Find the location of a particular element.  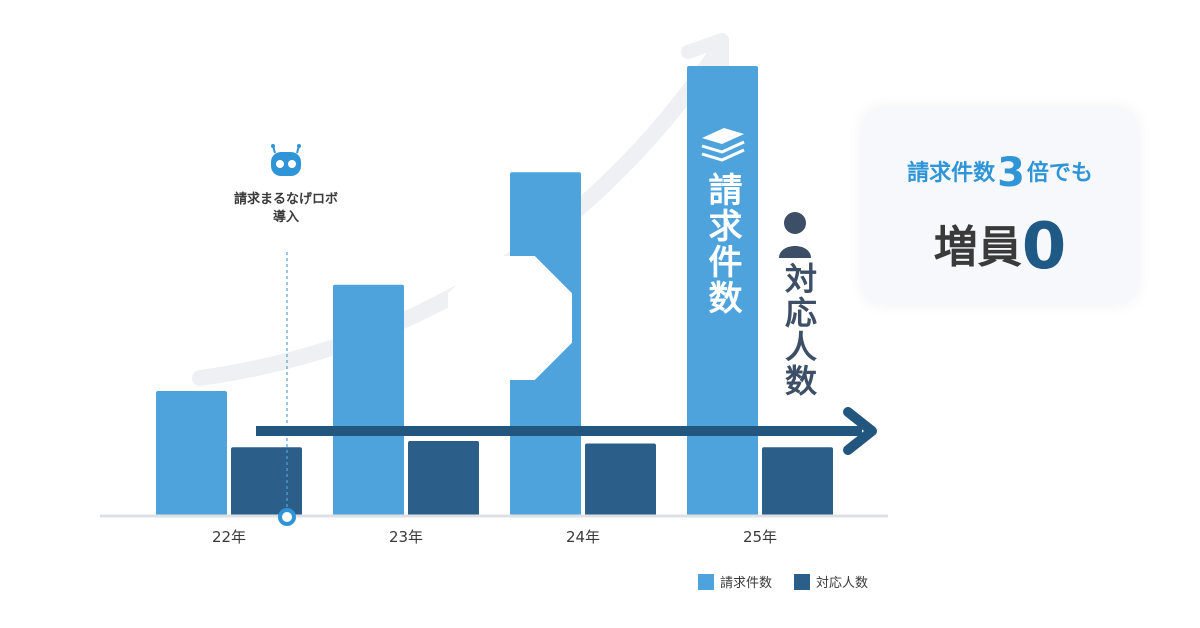

robot-badge-subtitle: 導入 is located at coordinates (285, 217).